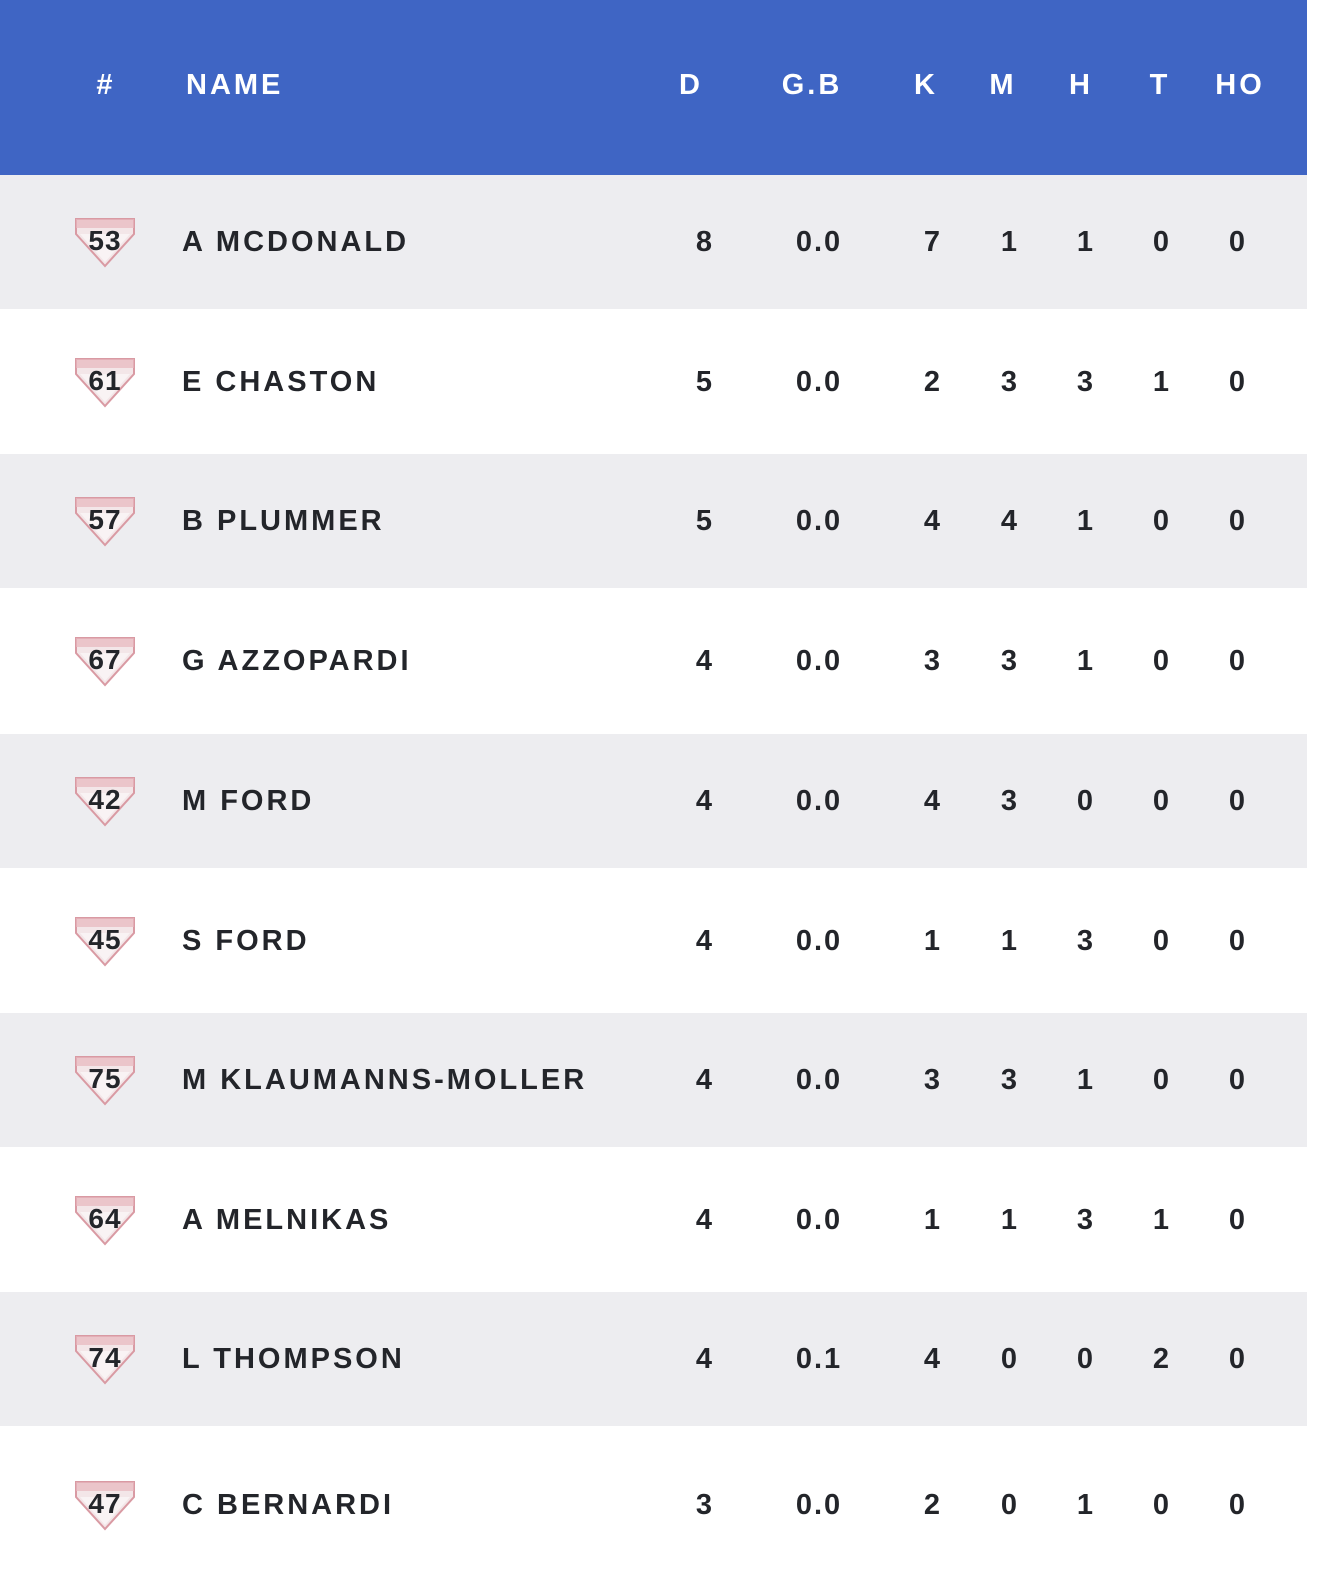 The width and height of the screenshot is (1320, 1583). What do you see at coordinates (933, 1220) in the screenshot?
I see `kicks-value: 1` at bounding box center [933, 1220].